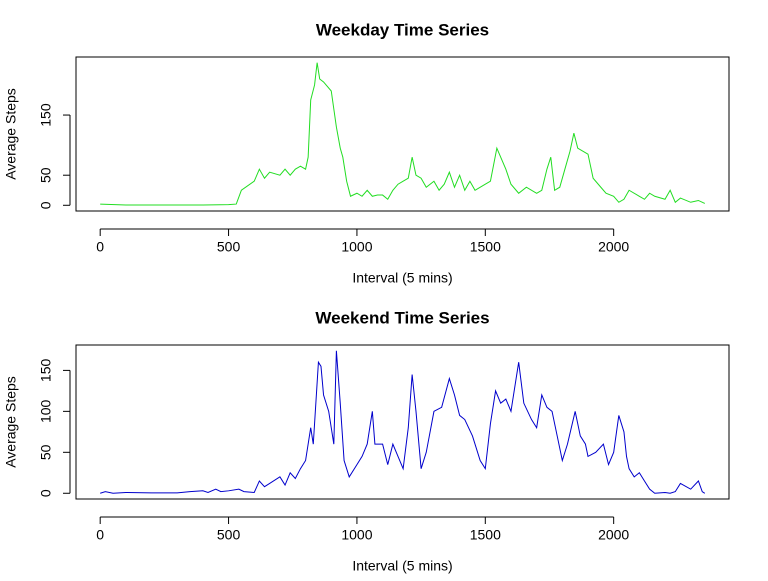 This screenshot has width=768, height=581. I want to click on y-tick-label: 100, so click(46, 411).